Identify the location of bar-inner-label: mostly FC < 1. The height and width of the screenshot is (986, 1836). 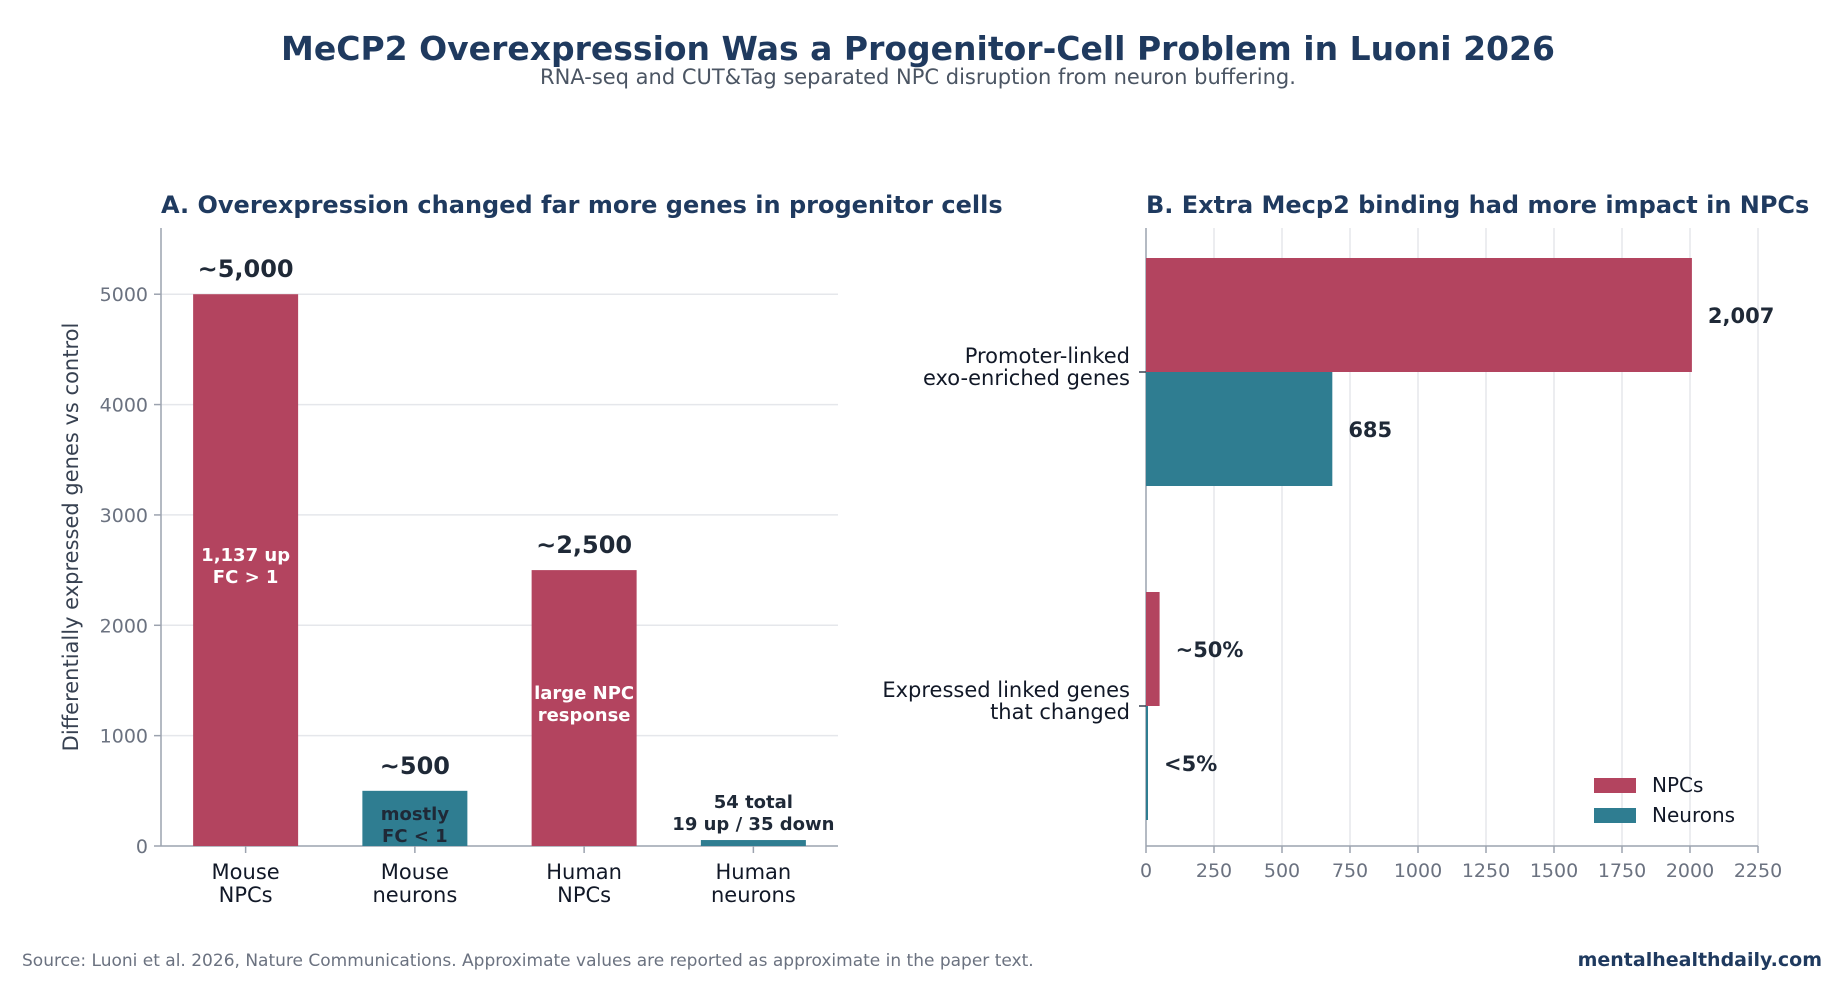
(415, 825).